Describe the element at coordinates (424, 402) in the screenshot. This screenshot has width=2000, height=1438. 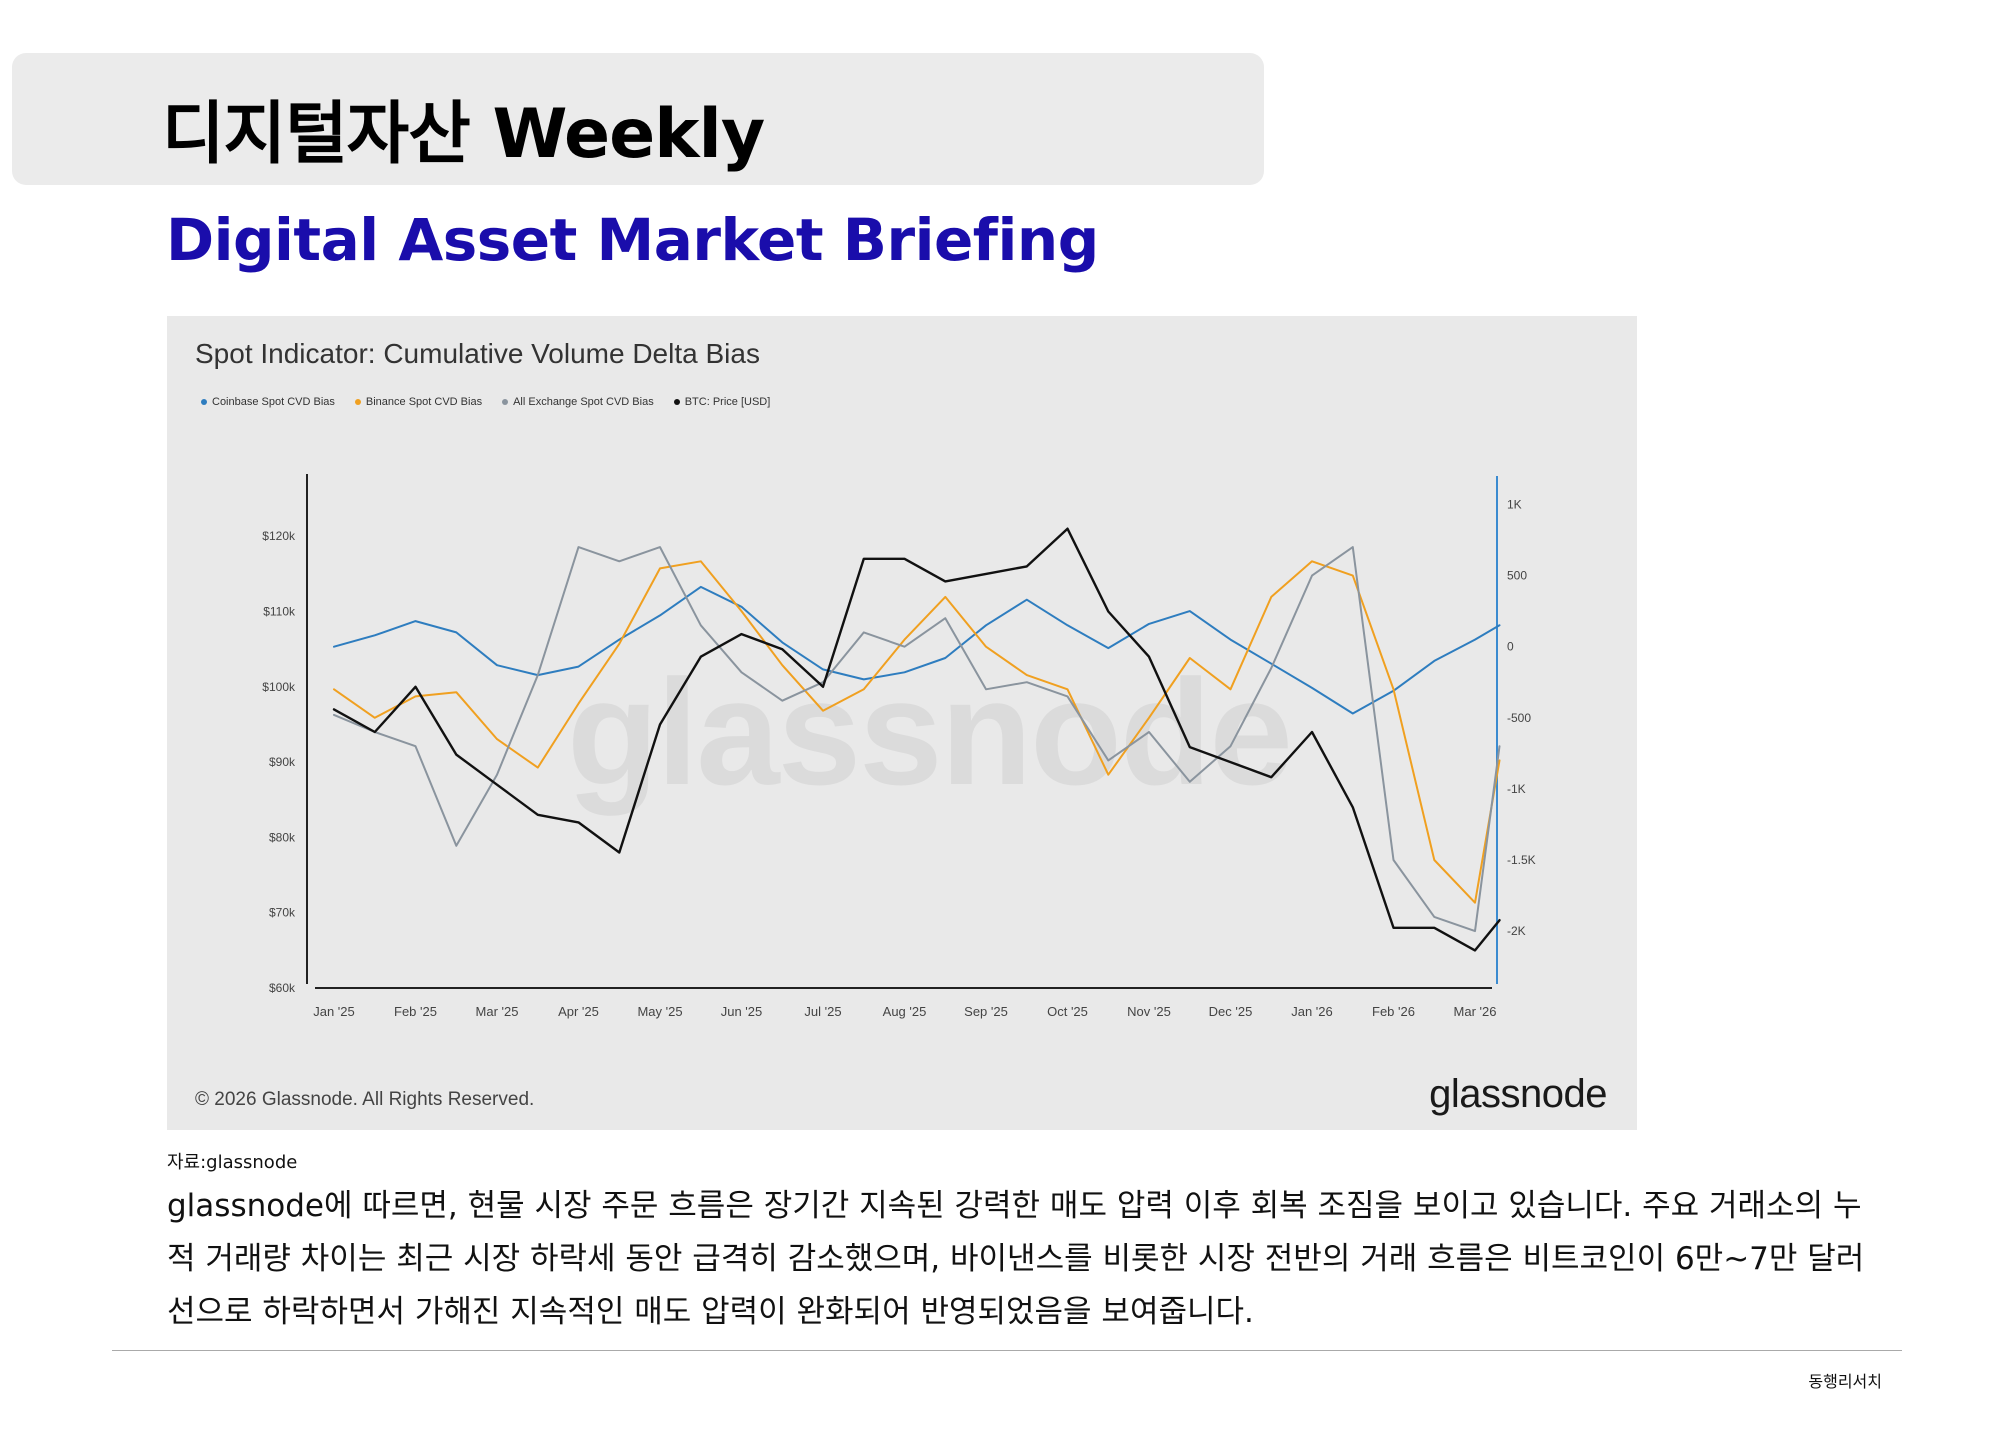
I see `legend-label: Binance Spot CVD Bias` at that location.